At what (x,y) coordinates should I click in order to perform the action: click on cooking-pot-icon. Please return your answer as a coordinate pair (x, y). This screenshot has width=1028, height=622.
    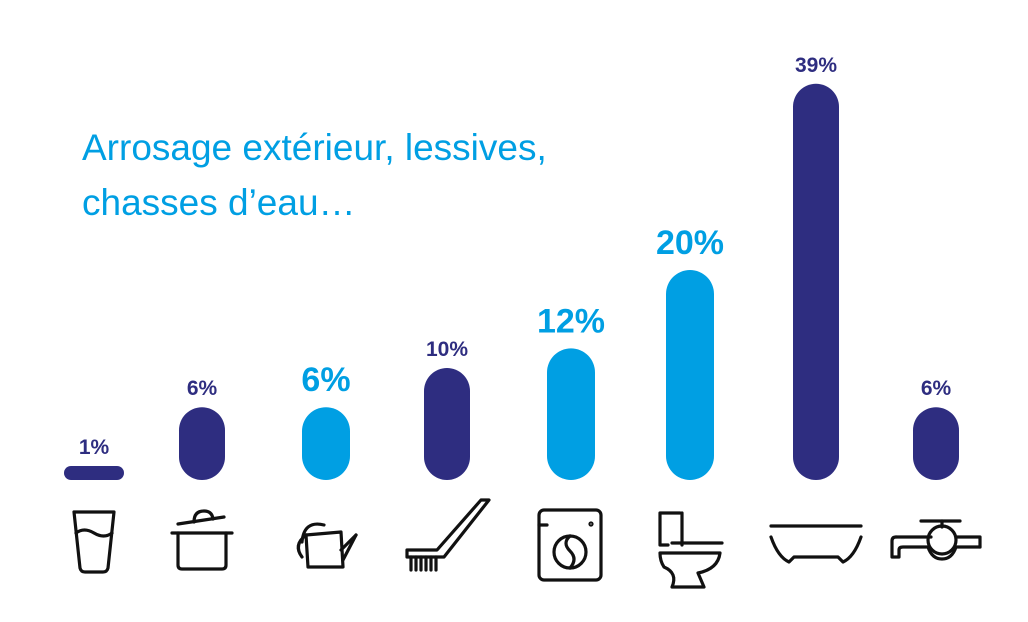
    Looking at the image, I should click on (202, 540).